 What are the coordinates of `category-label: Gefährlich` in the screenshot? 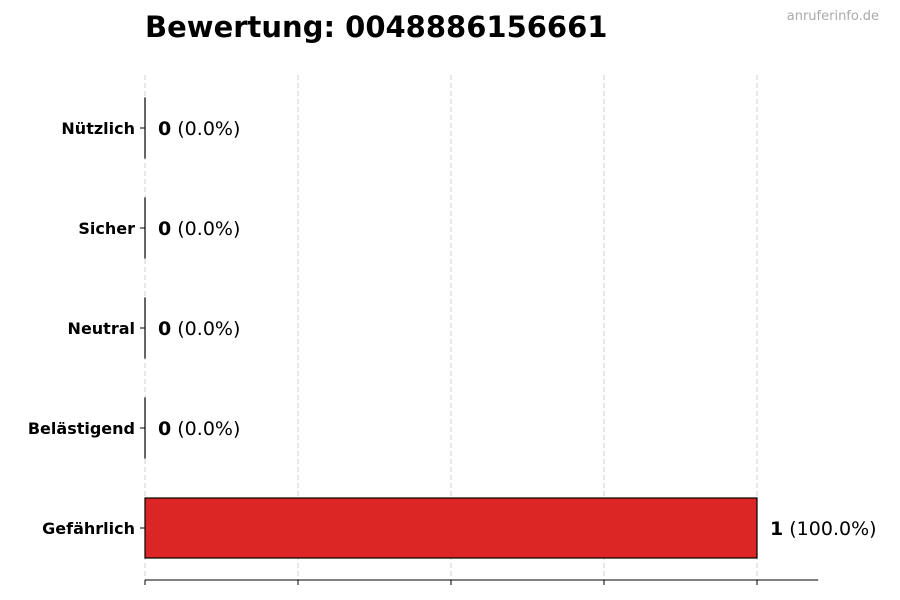 It's located at (88, 528).